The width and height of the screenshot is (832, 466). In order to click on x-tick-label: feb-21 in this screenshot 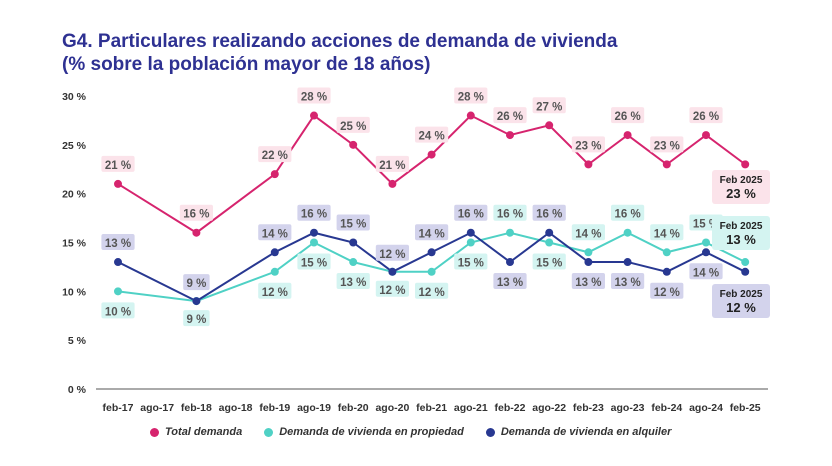, I will do `click(431, 408)`.